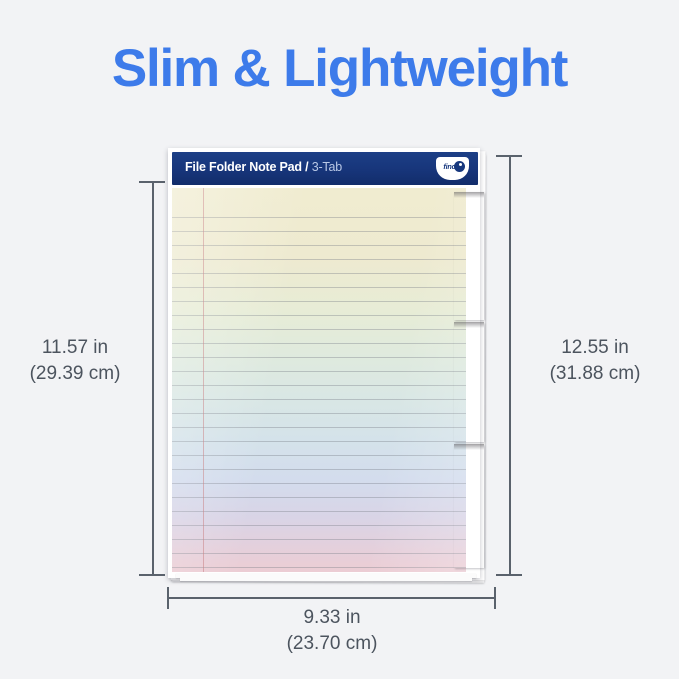 This screenshot has height=679, width=679. Describe the element at coordinates (340, 68) in the screenshot. I see `page-title: Slim & Lightweight` at that location.